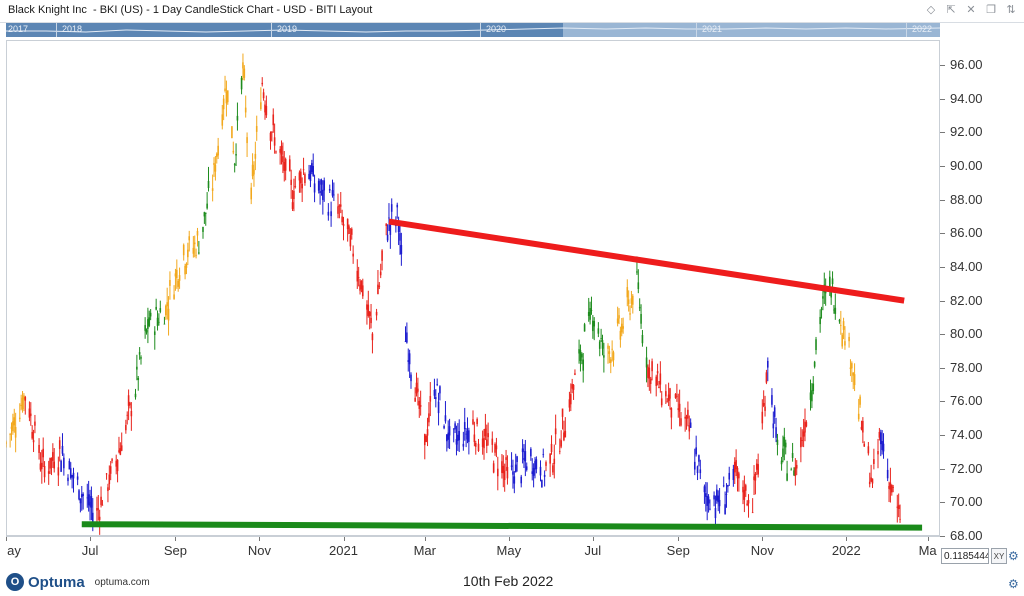  What do you see at coordinates (1013, 584) in the screenshot?
I see `chart-settings-icon: ⚙` at bounding box center [1013, 584].